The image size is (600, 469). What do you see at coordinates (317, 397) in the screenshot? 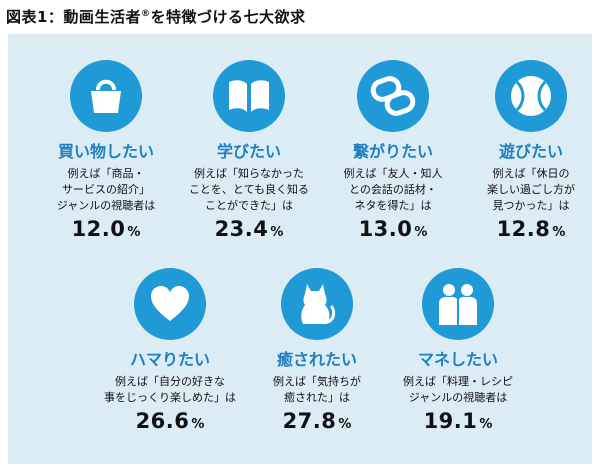
I see `desc-line: 癒された」は` at bounding box center [317, 397].